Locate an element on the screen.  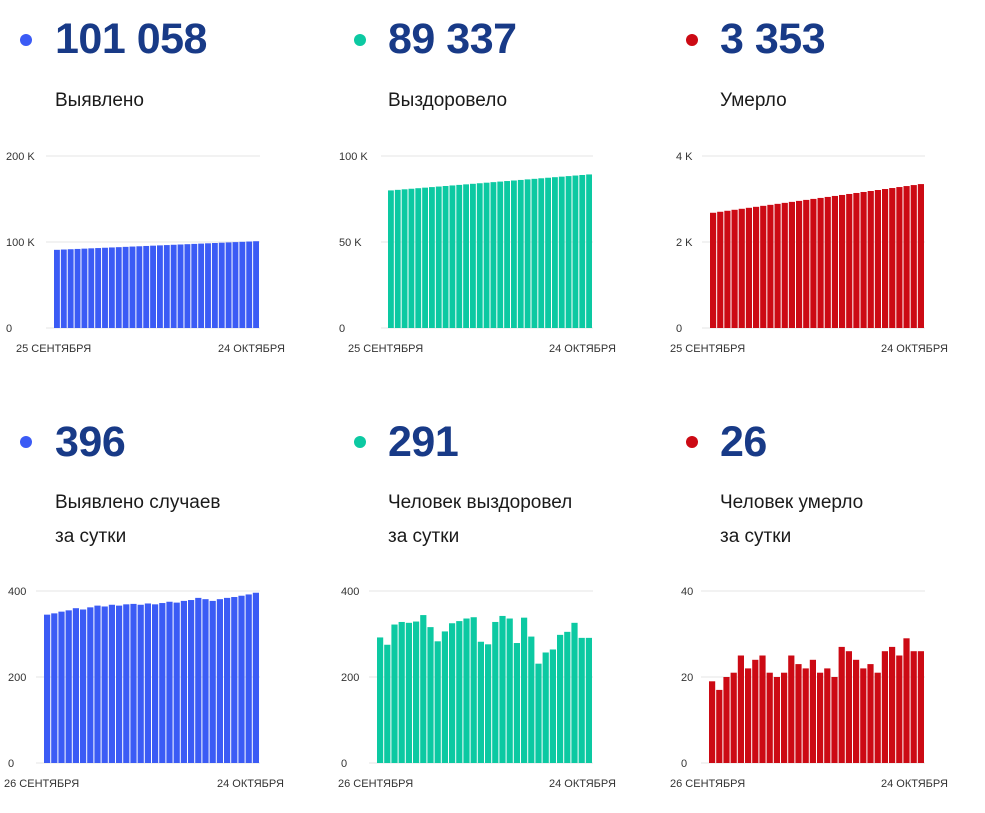
y-tick-label: 20 is located at coordinates (687, 678).